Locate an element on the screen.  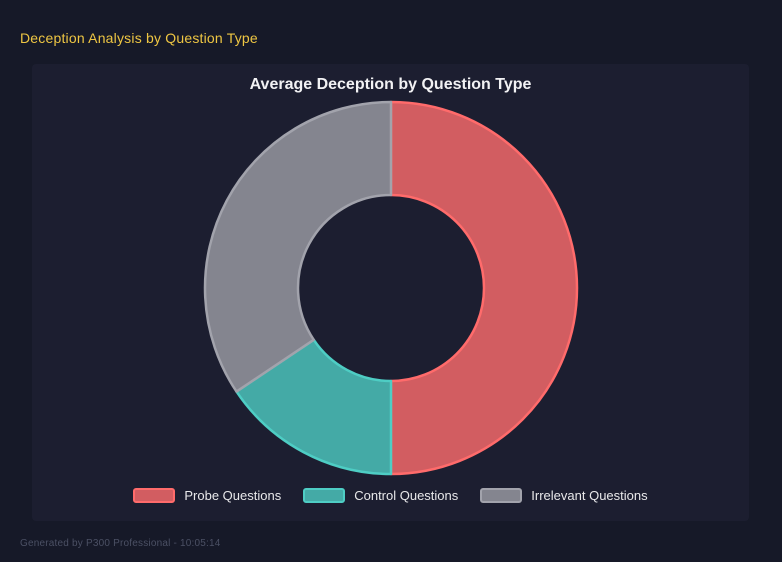
page-title: Deception Analysis by Question Type is located at coordinates (139, 38).